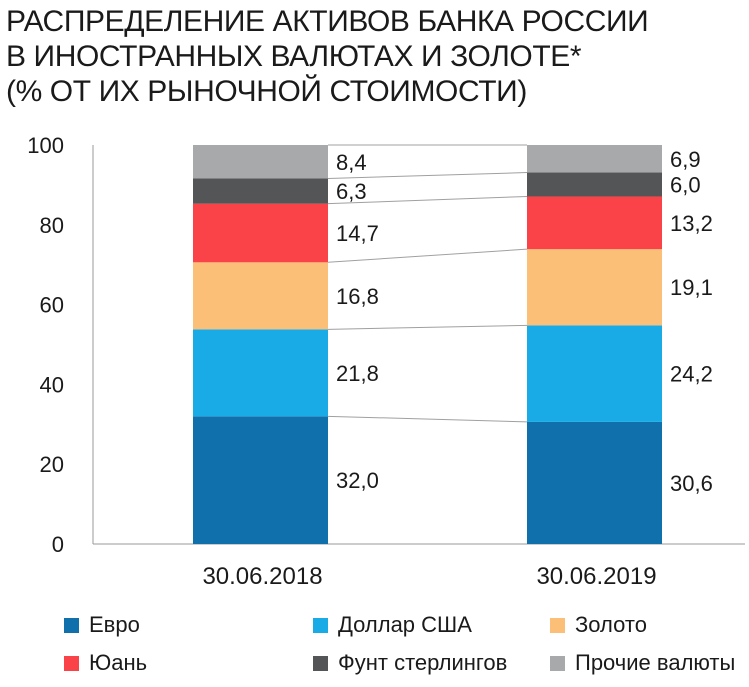 The image size is (749, 687). I want to click on data-label: 30,6, so click(691, 483).